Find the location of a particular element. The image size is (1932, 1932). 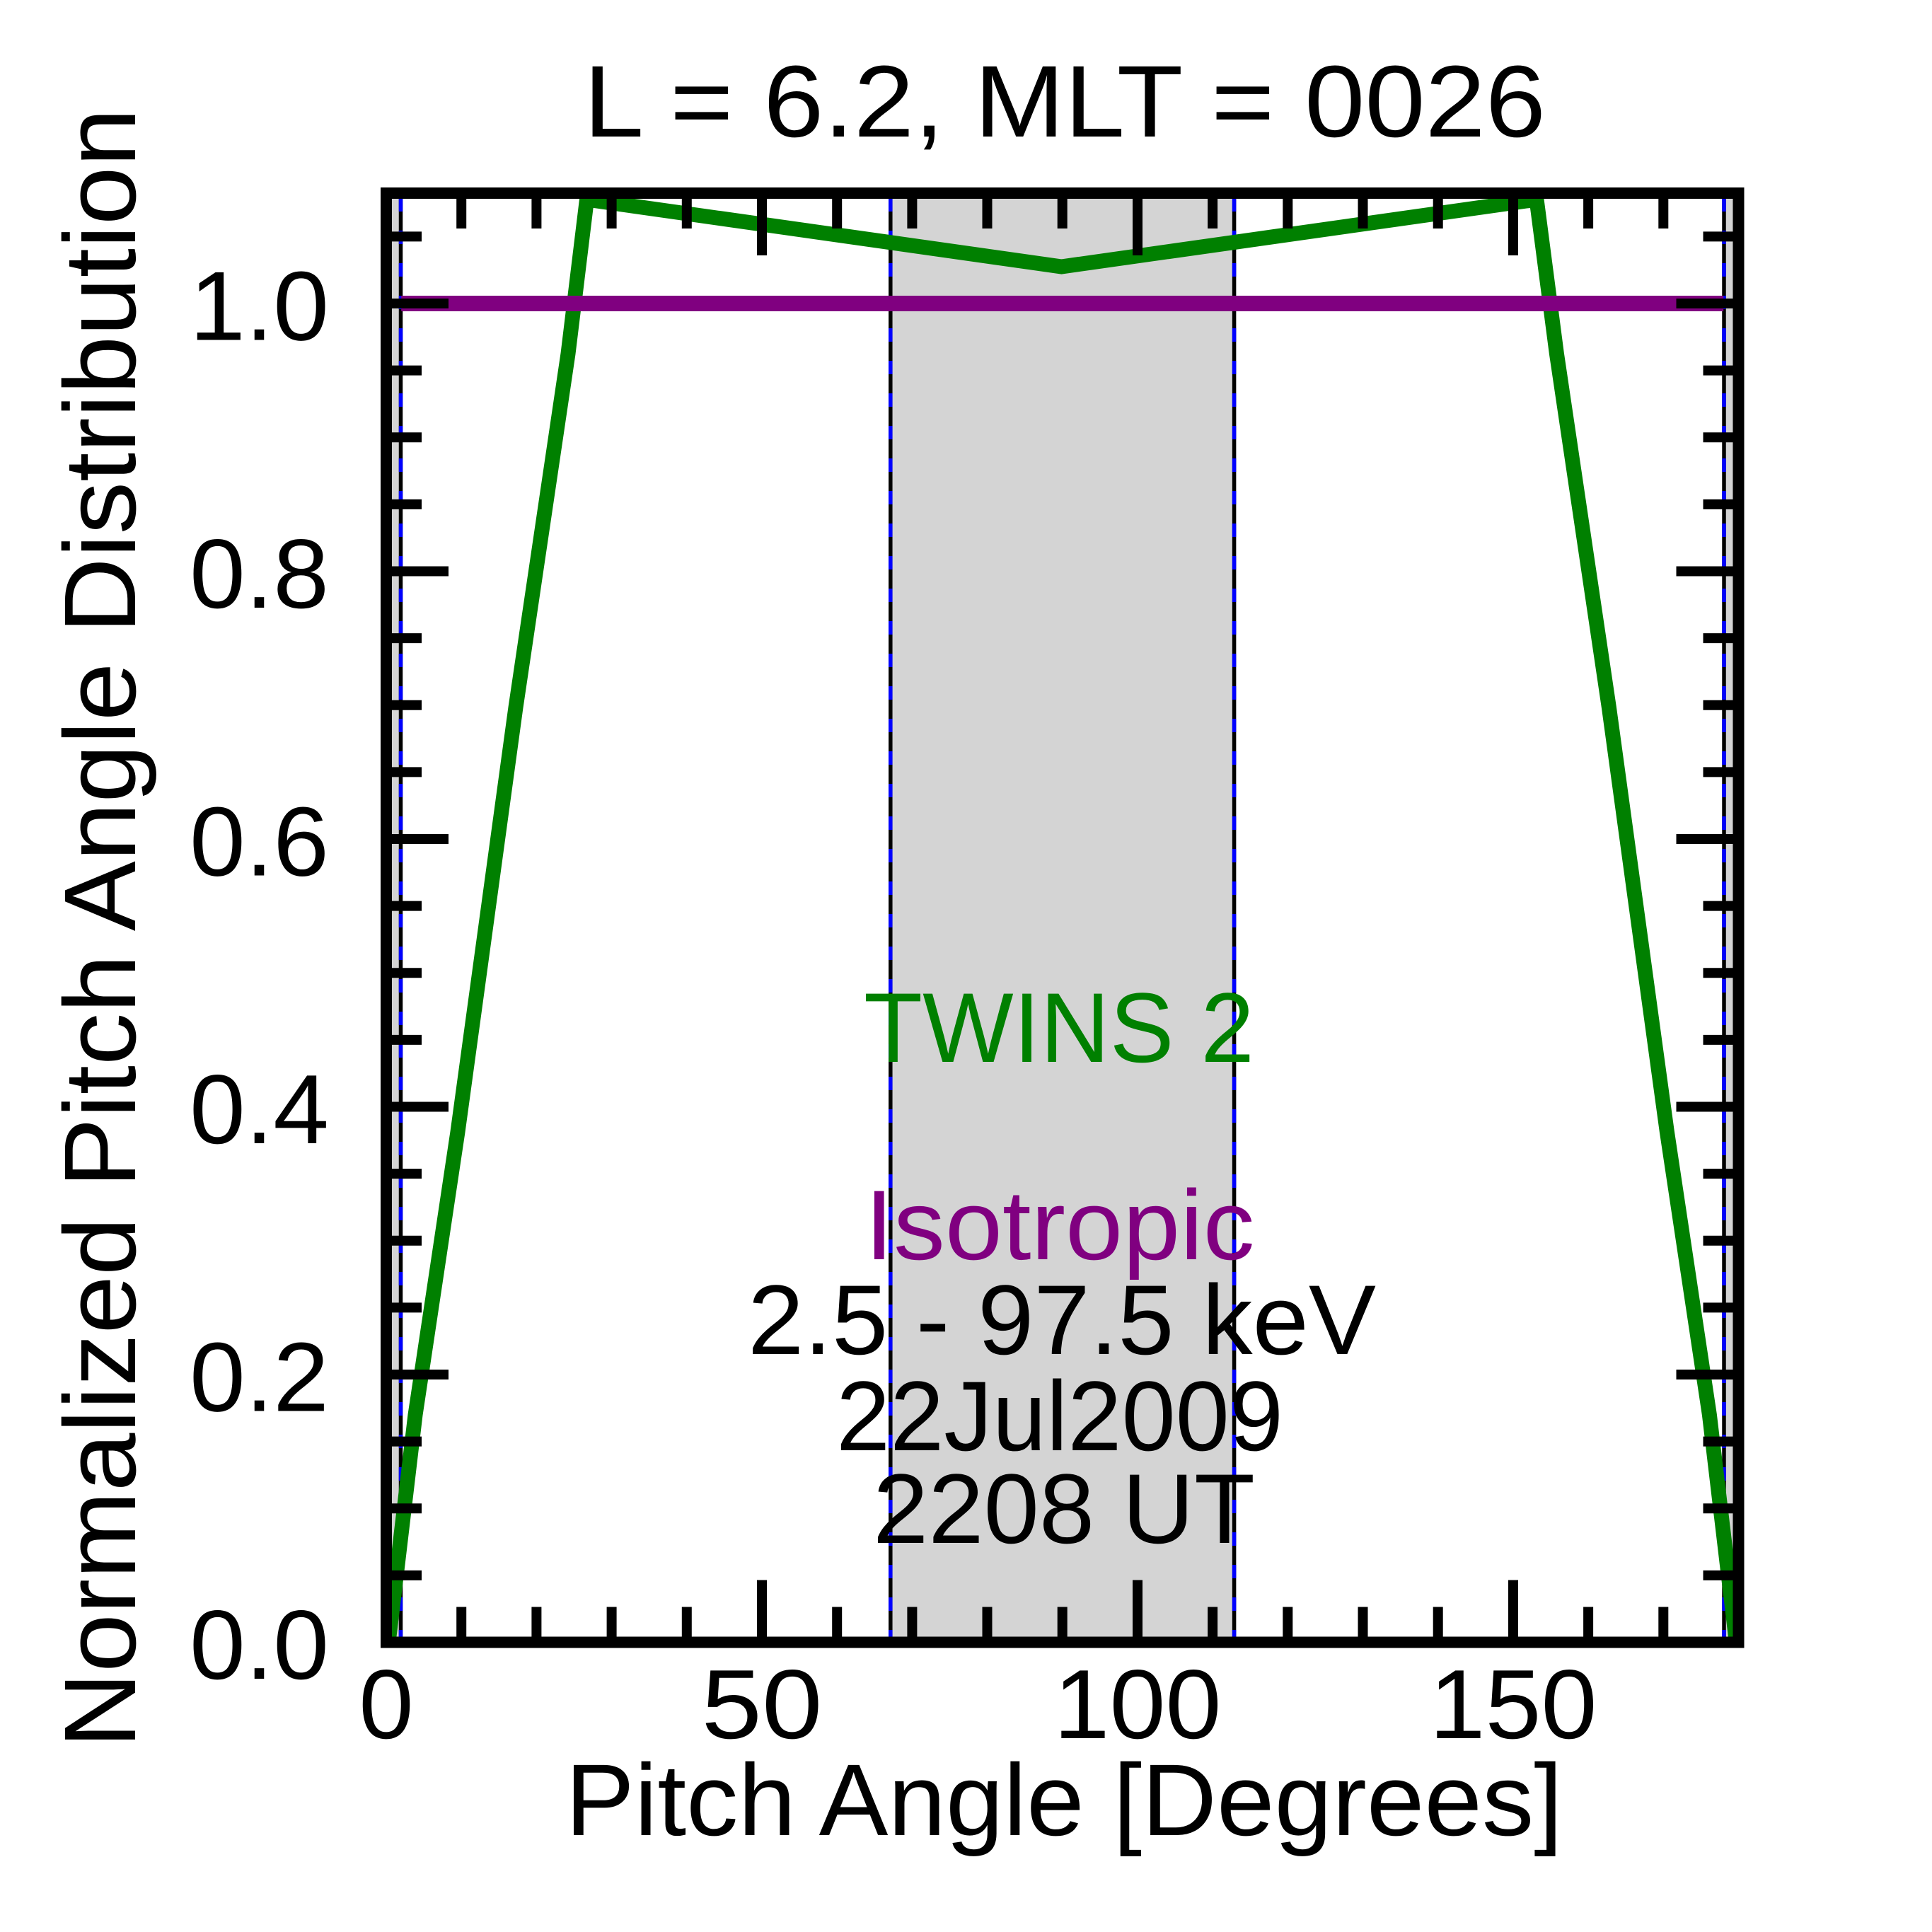

svg-text:Normalized Pitch Angle Distrib: Normalized Pitch Angle Distribution is located at coordinates (100, 928).